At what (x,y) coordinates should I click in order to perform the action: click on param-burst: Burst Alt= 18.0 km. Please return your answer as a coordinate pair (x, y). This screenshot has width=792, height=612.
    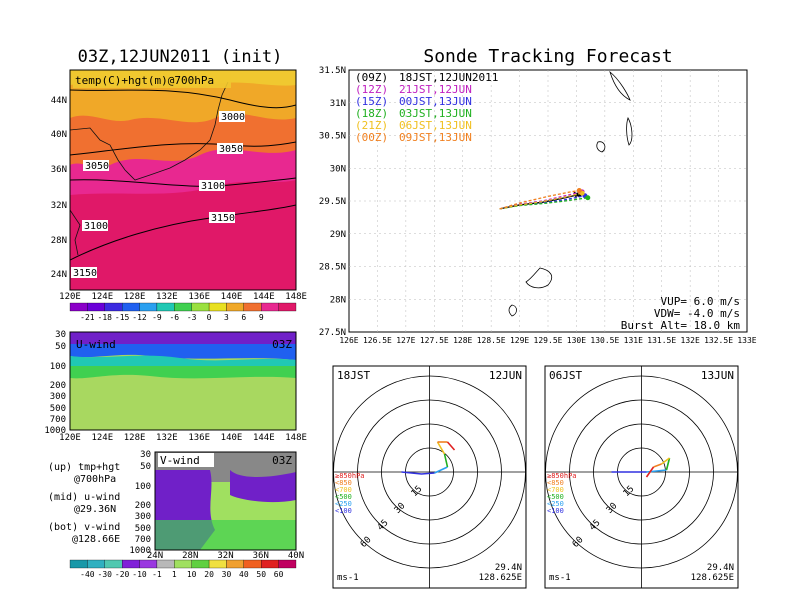
    Looking at the image, I should click on (681, 325).